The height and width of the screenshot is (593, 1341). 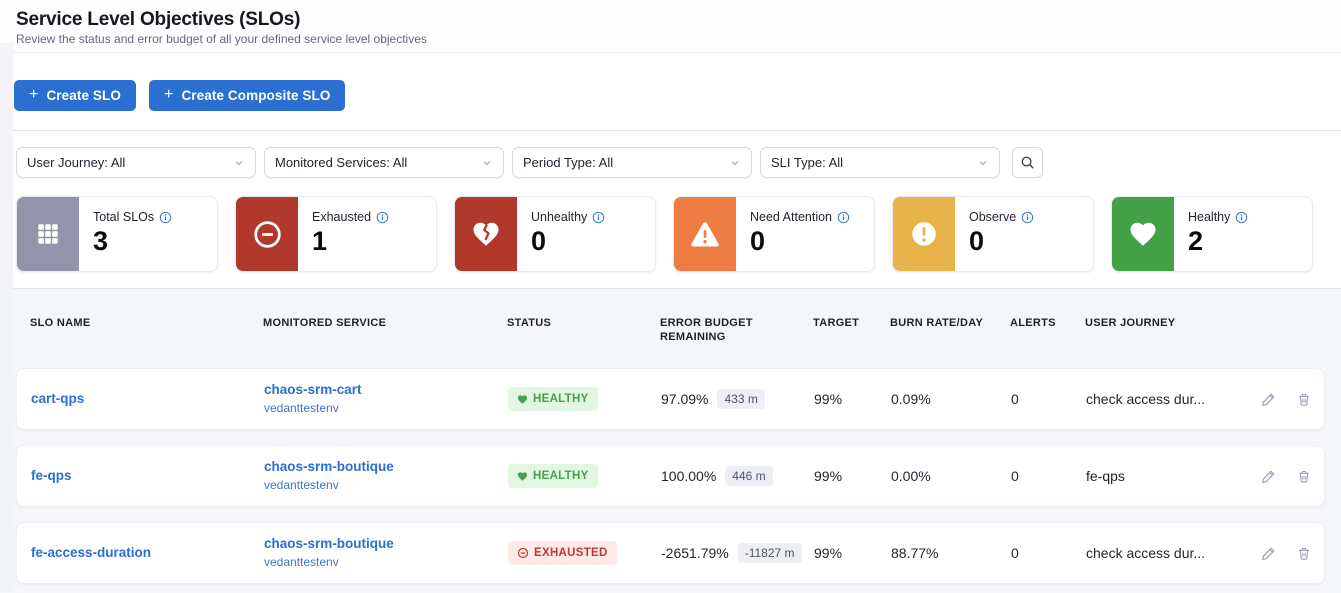 I want to click on slo-name-link: fe-access-duration, so click(x=91, y=552).